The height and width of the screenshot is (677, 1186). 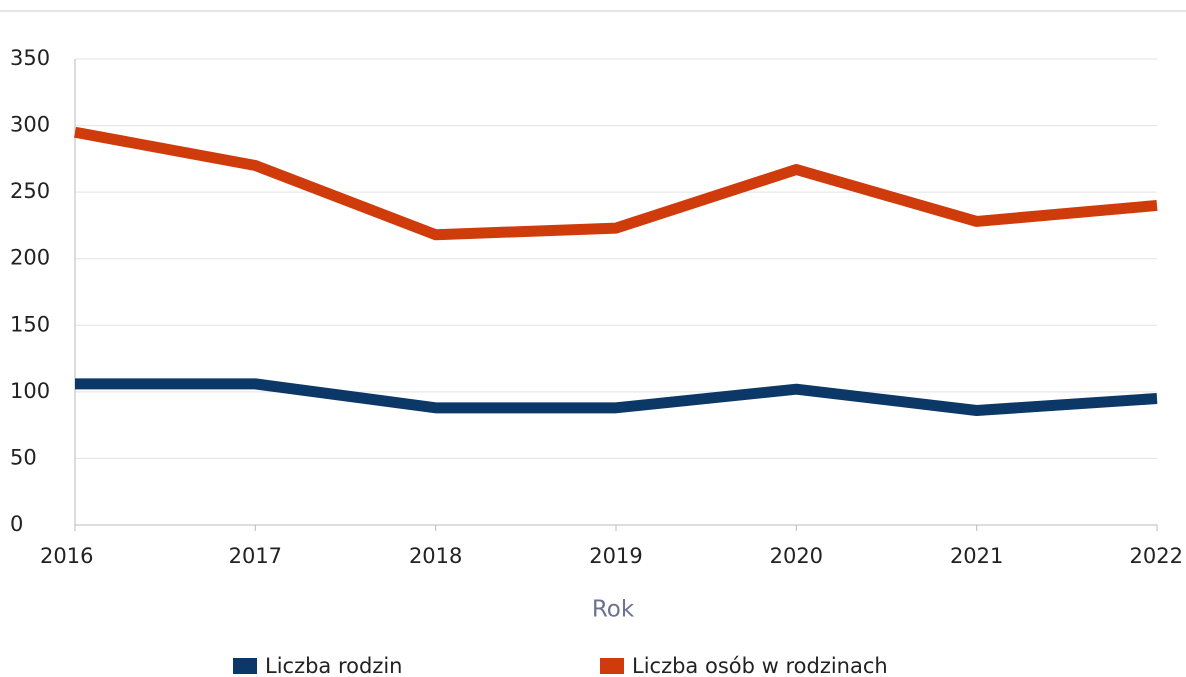 I want to click on x-tick-label: 2022, so click(x=1156, y=556).